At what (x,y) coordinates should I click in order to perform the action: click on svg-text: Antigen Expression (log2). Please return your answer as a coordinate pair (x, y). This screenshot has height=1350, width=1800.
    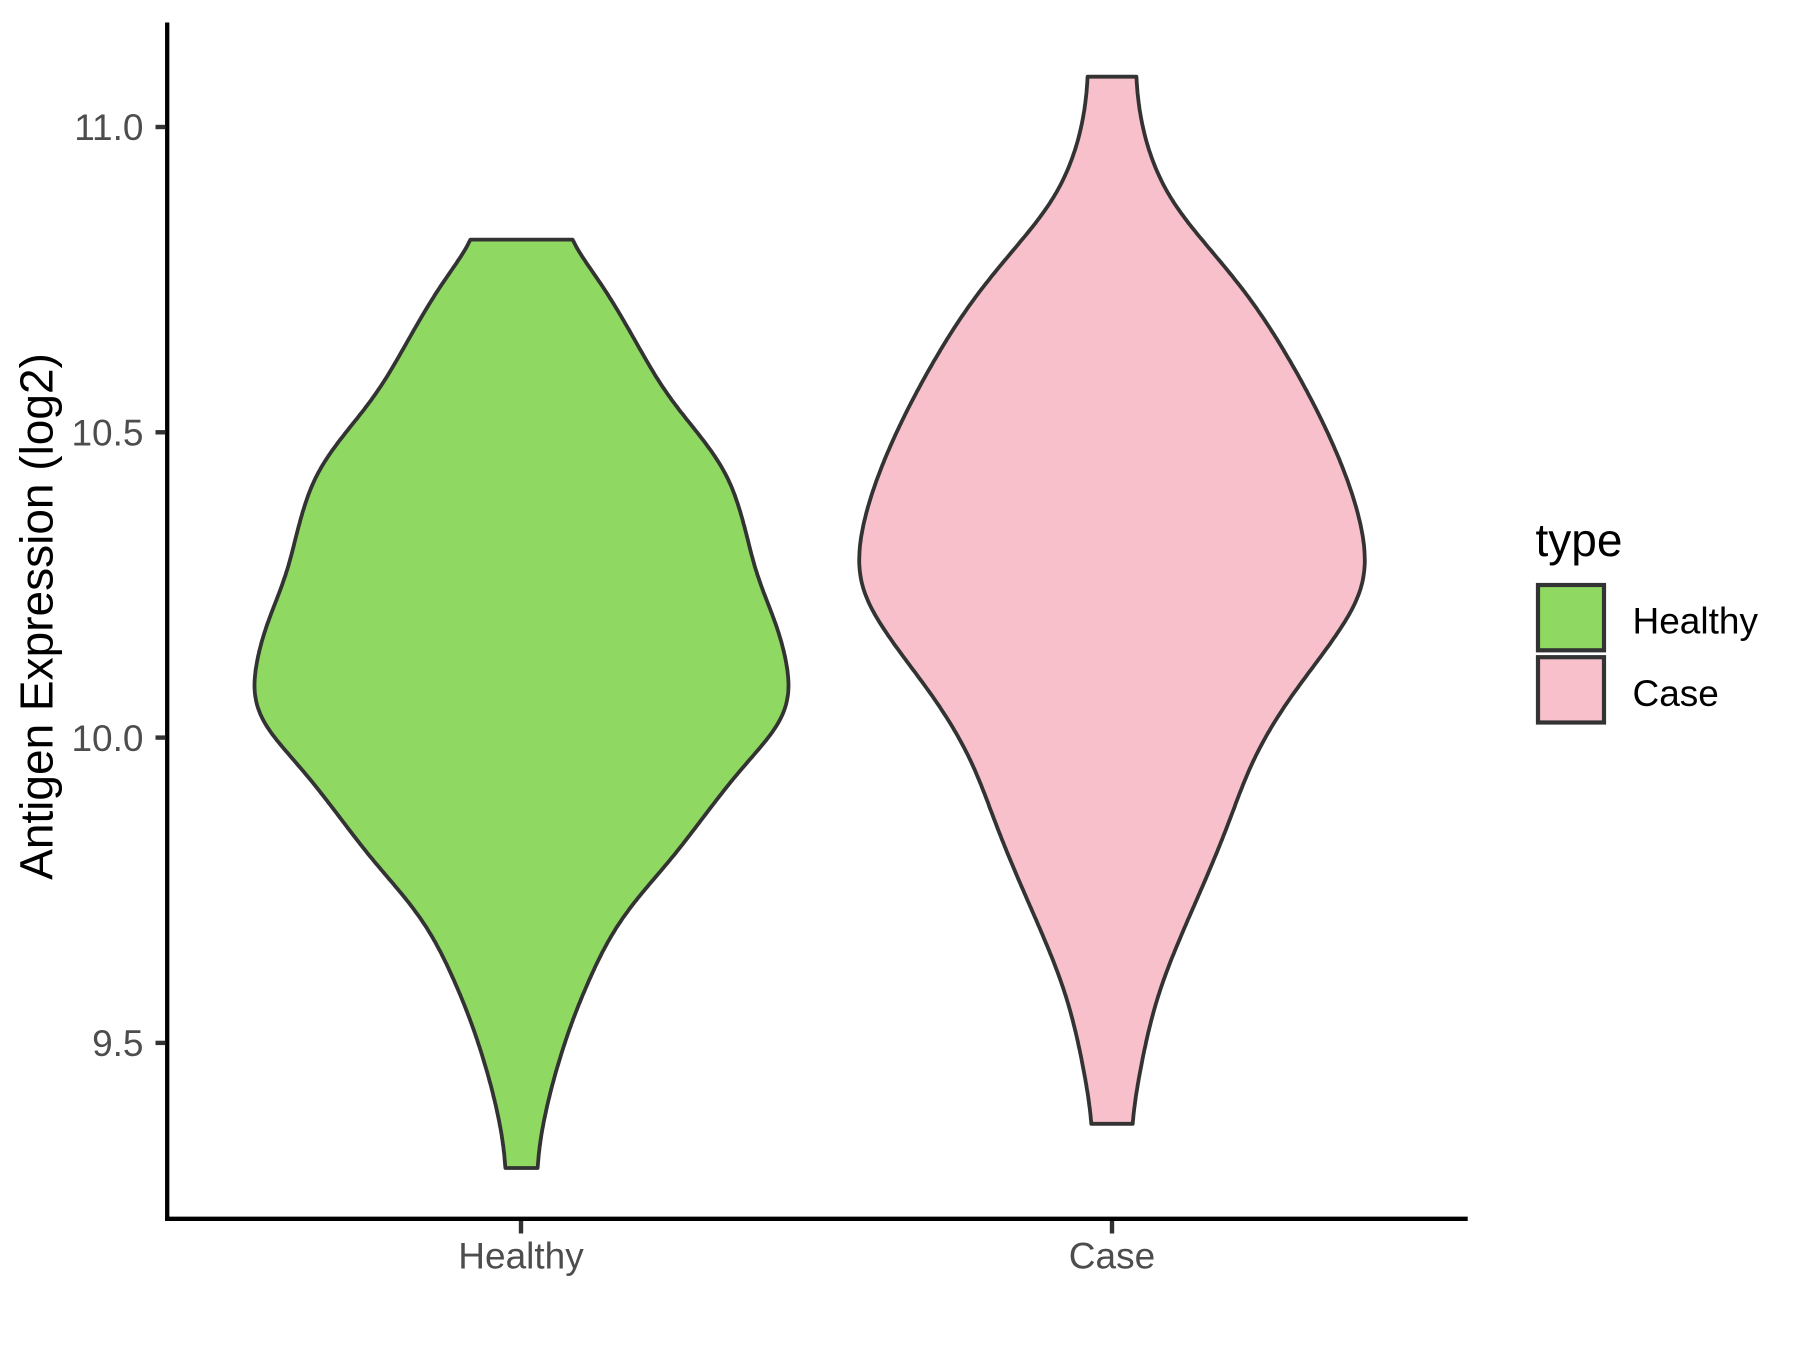
    Looking at the image, I should click on (37, 616).